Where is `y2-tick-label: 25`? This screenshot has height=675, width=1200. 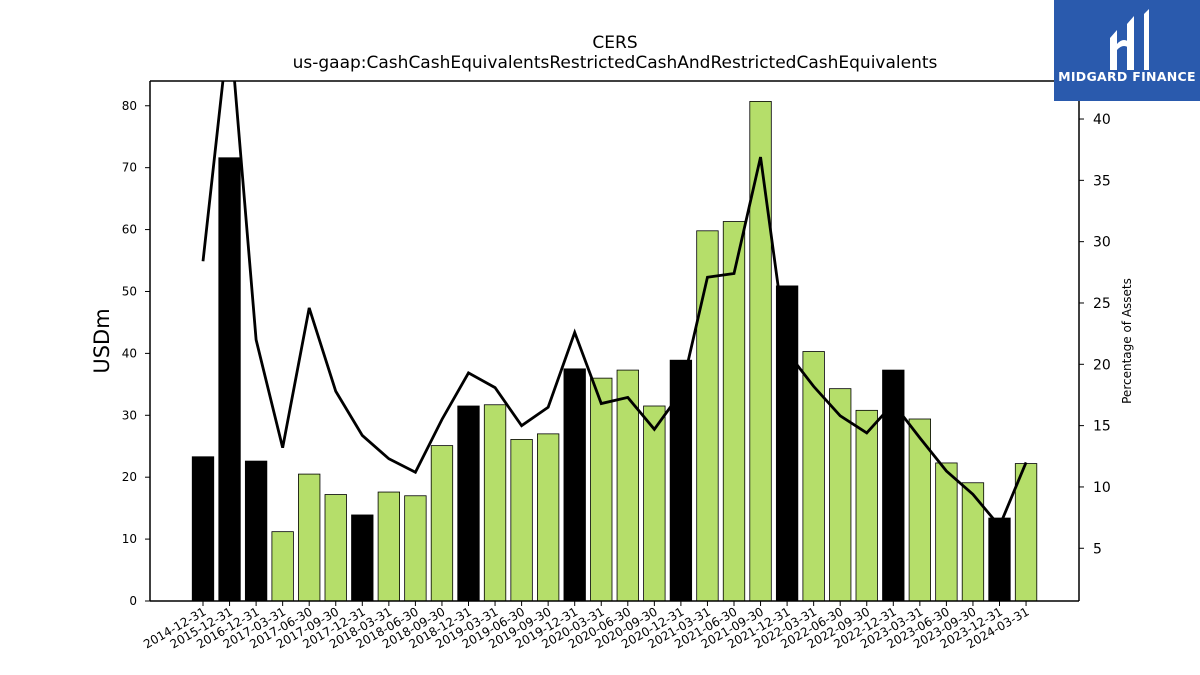 y2-tick-label: 25 is located at coordinates (1102, 304).